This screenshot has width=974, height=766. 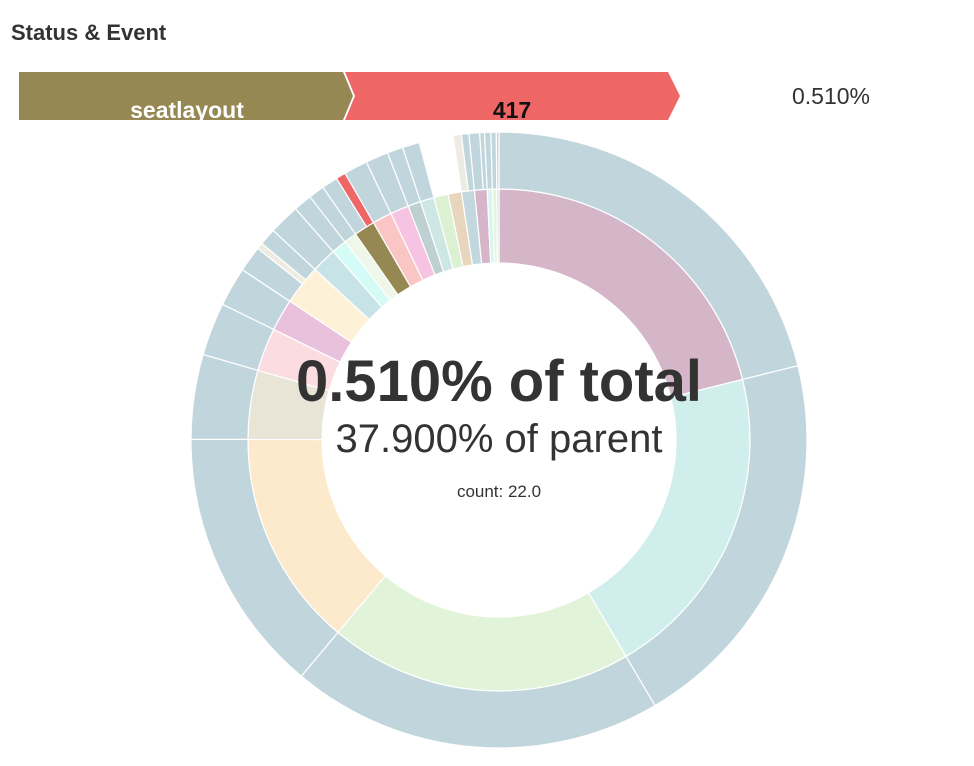 I want to click on breadcrumb-item-seatlayout, so click(x=186, y=96).